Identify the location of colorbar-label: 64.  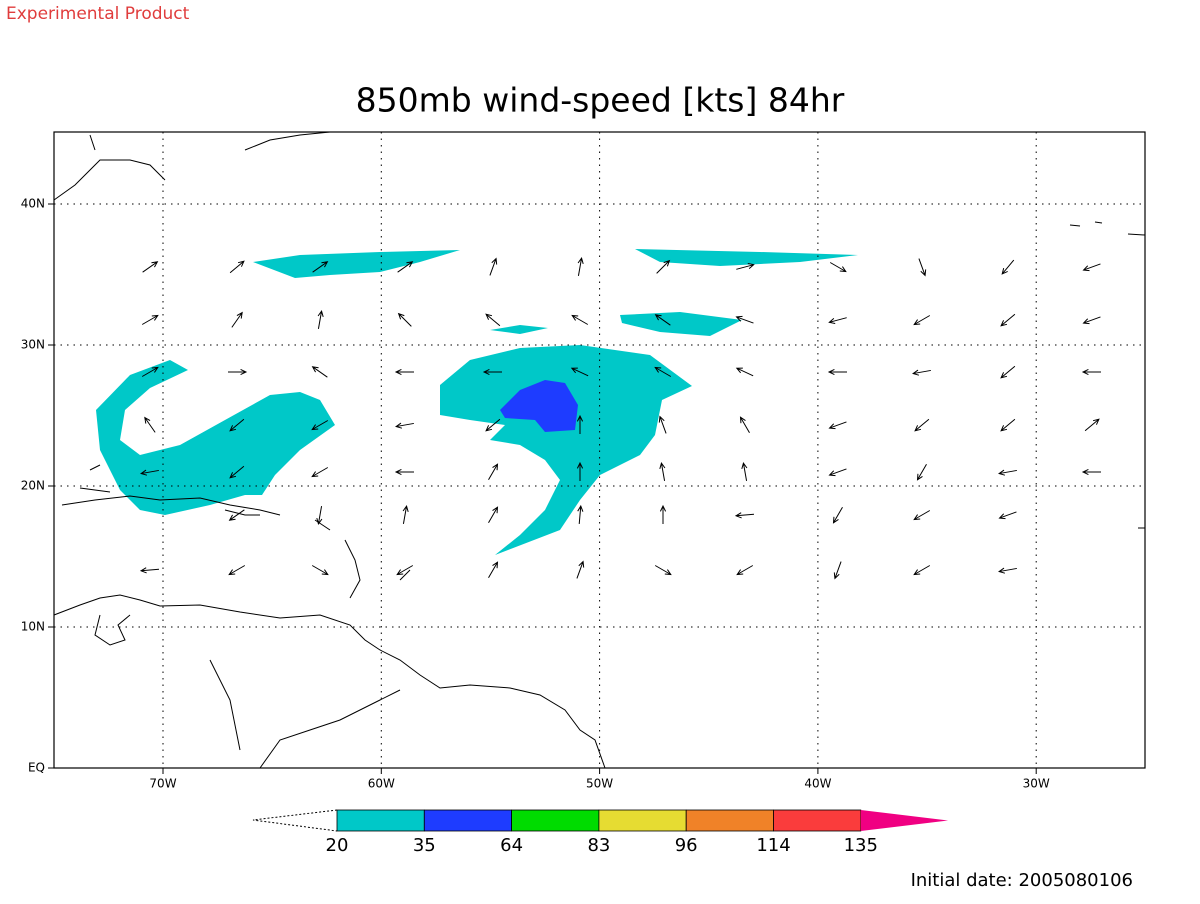
(511, 845).